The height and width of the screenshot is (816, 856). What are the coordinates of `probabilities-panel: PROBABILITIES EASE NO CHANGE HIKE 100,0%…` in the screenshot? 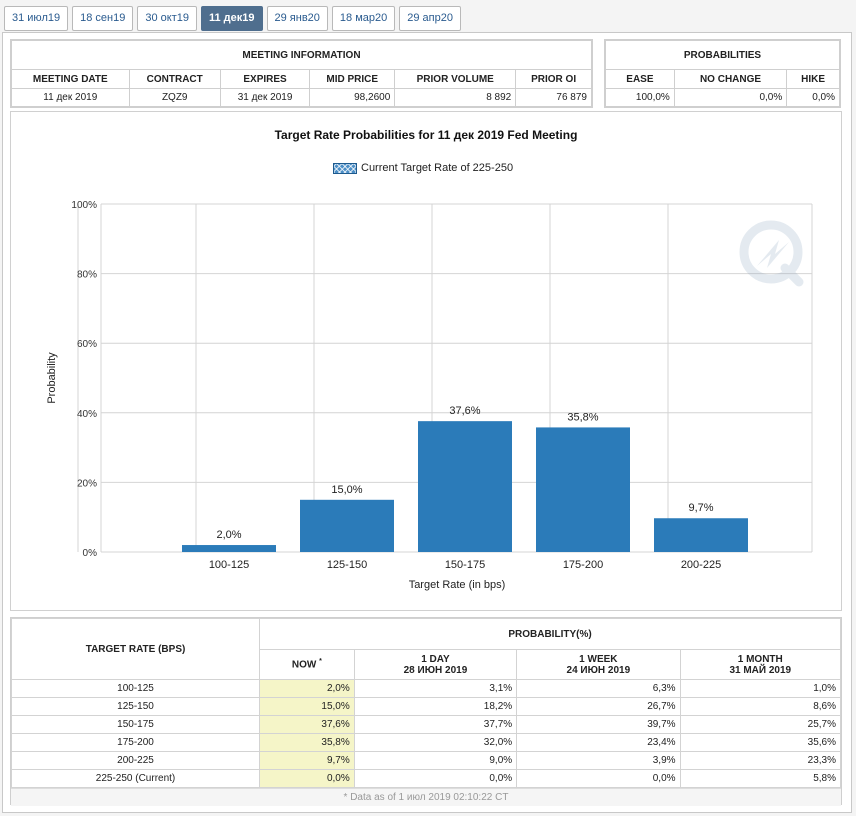 It's located at (722, 73).